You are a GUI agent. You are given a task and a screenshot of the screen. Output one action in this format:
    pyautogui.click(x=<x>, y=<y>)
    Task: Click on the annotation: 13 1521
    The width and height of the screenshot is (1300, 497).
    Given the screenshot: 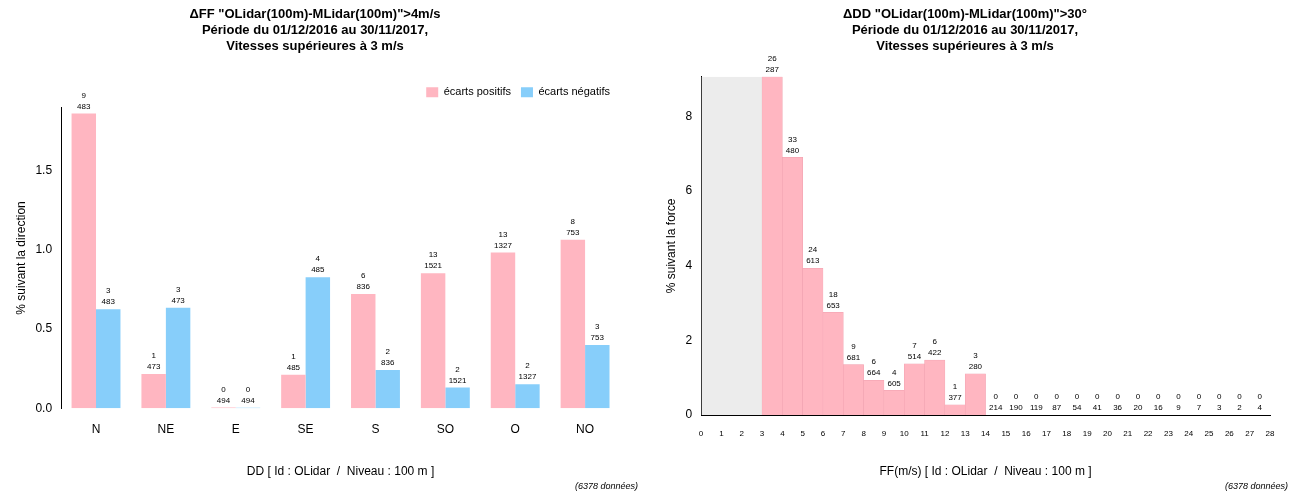 What is the action you would take?
    pyautogui.click(x=433, y=260)
    